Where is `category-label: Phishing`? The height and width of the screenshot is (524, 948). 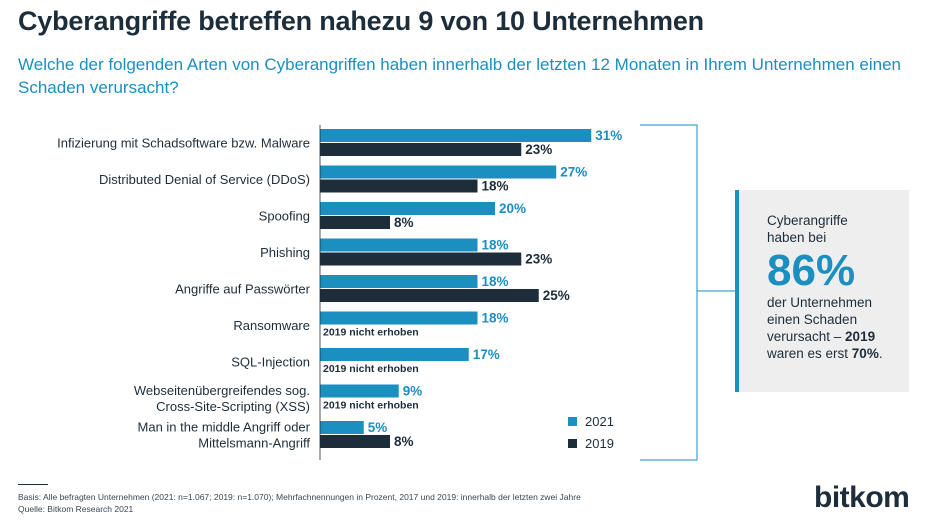
category-label: Phishing is located at coordinates (285, 252).